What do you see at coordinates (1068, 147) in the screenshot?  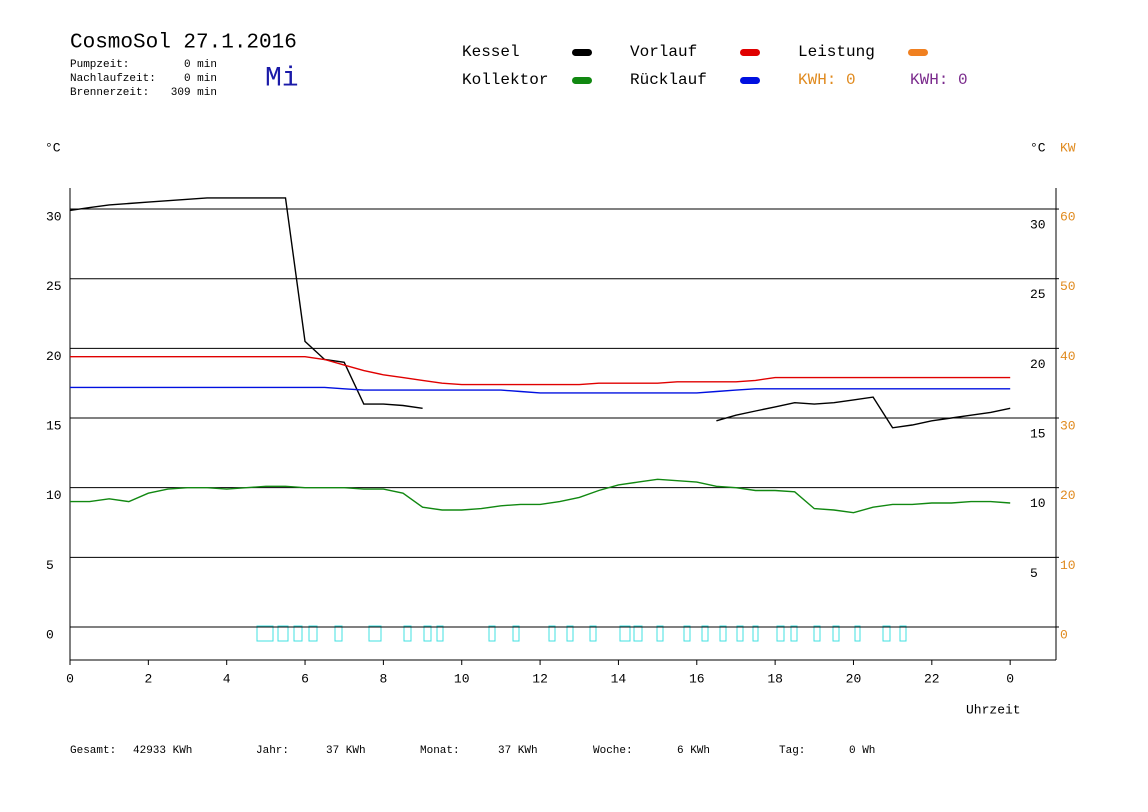 I see `y2-unit: KW` at bounding box center [1068, 147].